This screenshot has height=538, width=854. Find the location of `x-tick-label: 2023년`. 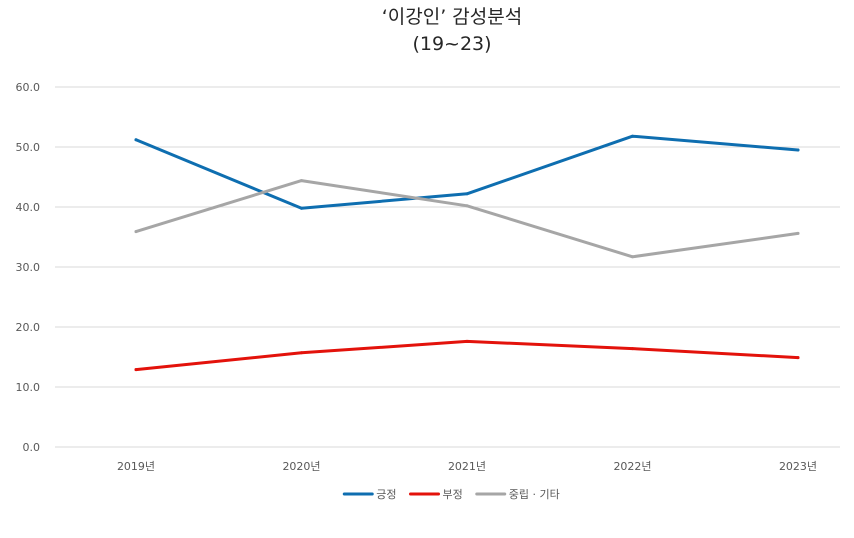

x-tick-label: 2023년 is located at coordinates (798, 466).